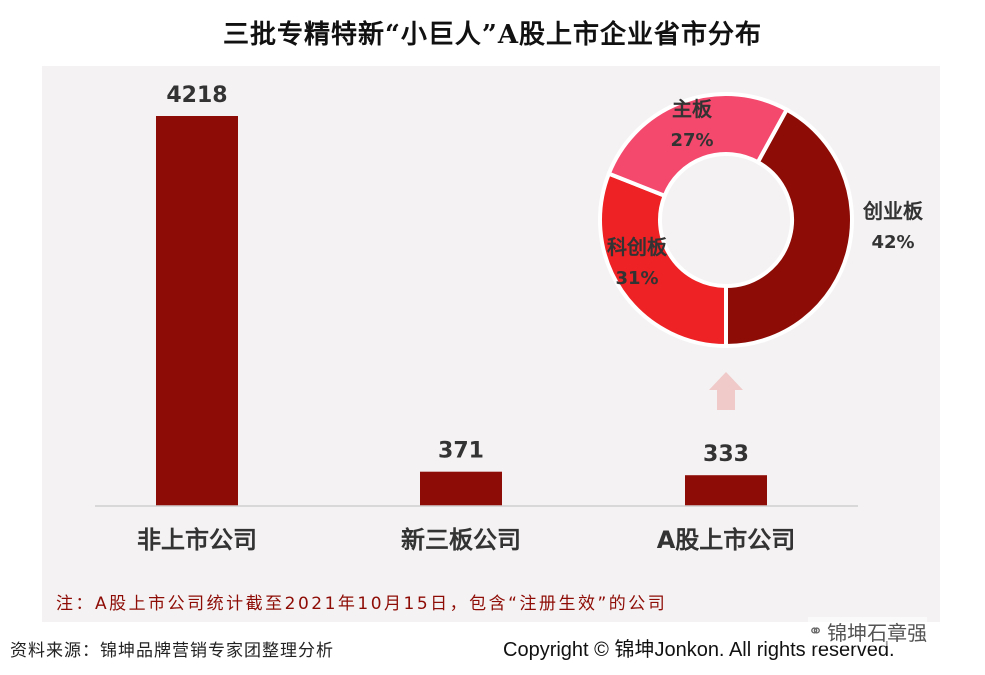 Image resolution: width=985 pixels, height=675 pixels. I want to click on category-label: A股上市公司, so click(726, 540).